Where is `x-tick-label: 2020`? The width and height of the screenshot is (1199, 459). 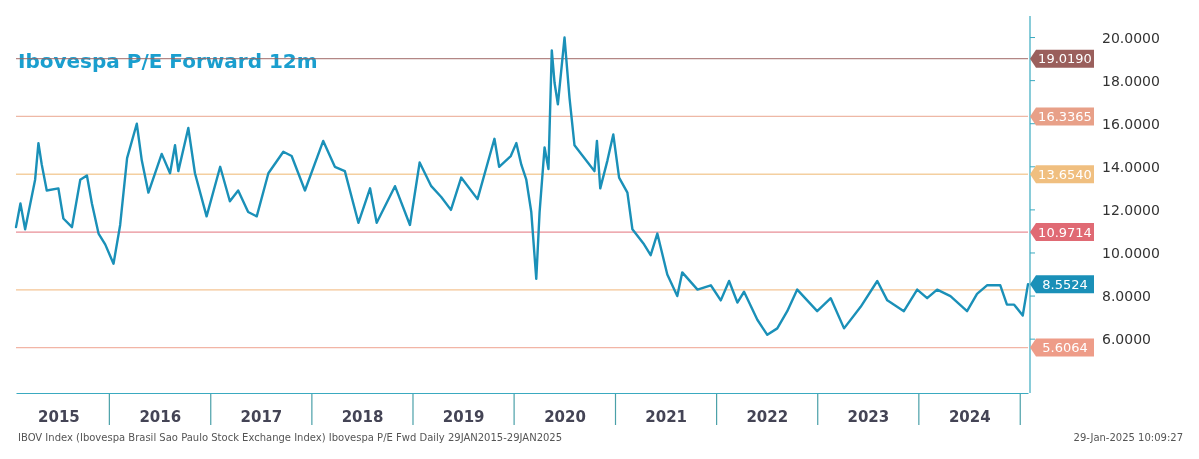
x-tick-label: 2020 is located at coordinates (565, 416).